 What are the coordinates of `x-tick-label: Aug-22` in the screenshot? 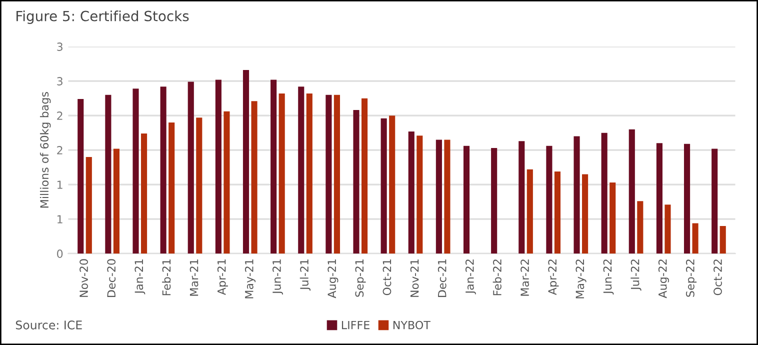 It's located at (663, 279).